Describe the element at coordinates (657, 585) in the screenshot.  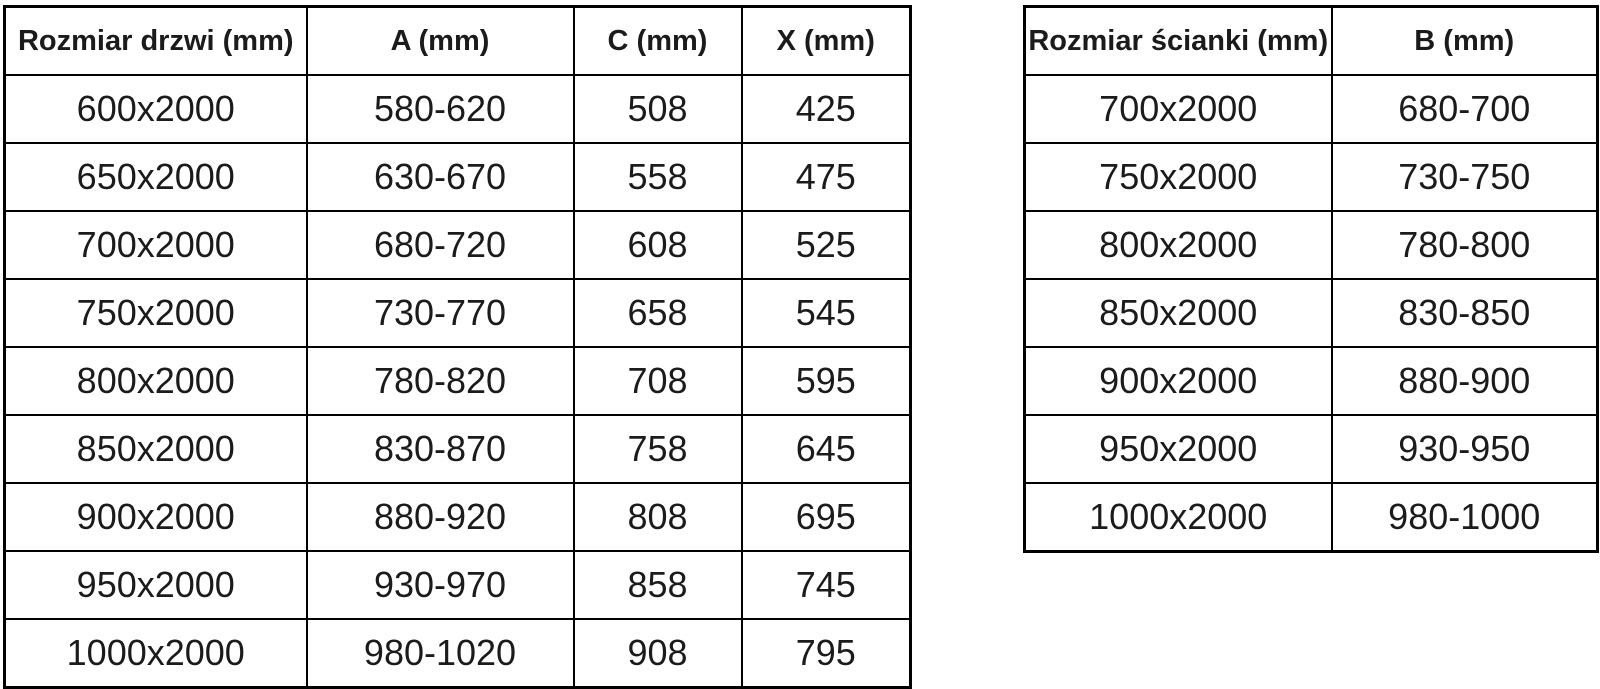
I see `cell-c-value: 858` at that location.